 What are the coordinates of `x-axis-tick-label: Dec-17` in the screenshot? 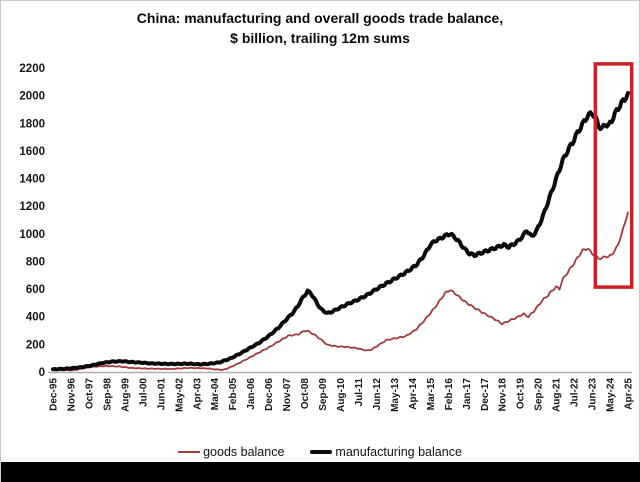 It's located at (485, 394).